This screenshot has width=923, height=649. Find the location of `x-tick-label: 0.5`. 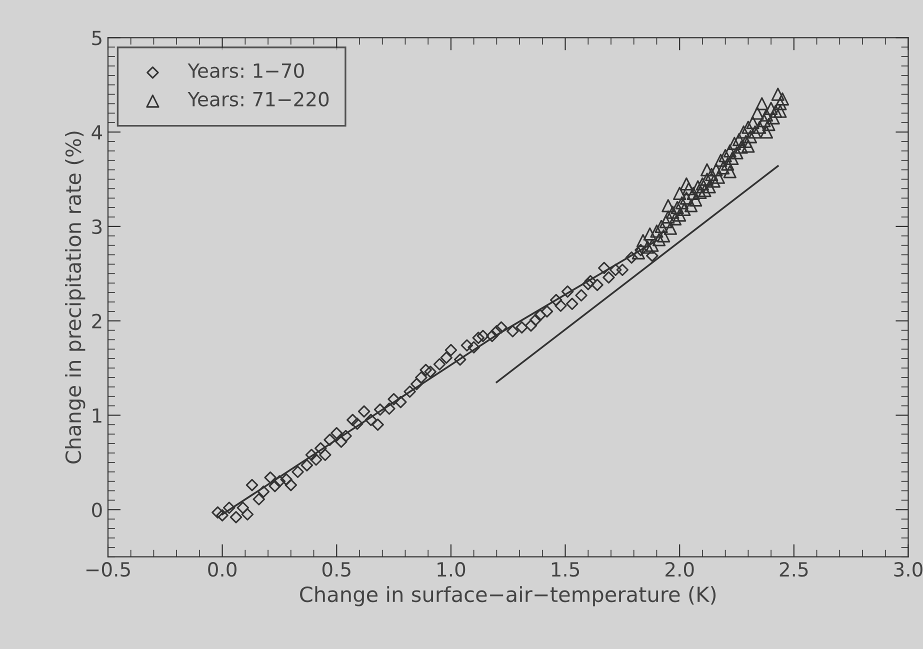

x-tick-label: 0.5 is located at coordinates (336, 569).